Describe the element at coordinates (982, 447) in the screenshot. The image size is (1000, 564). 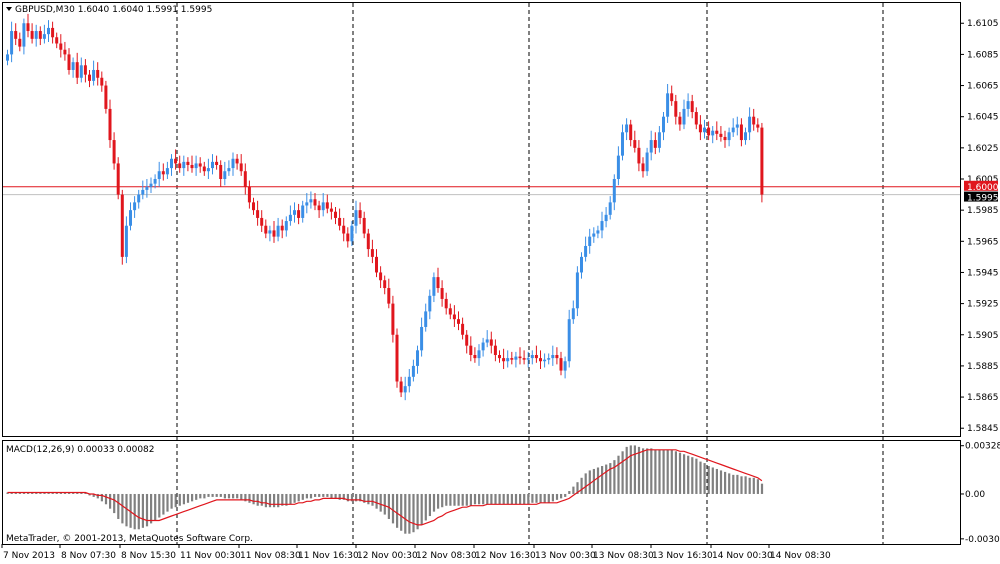
I see `macd-tick-label: 0.00328` at that location.